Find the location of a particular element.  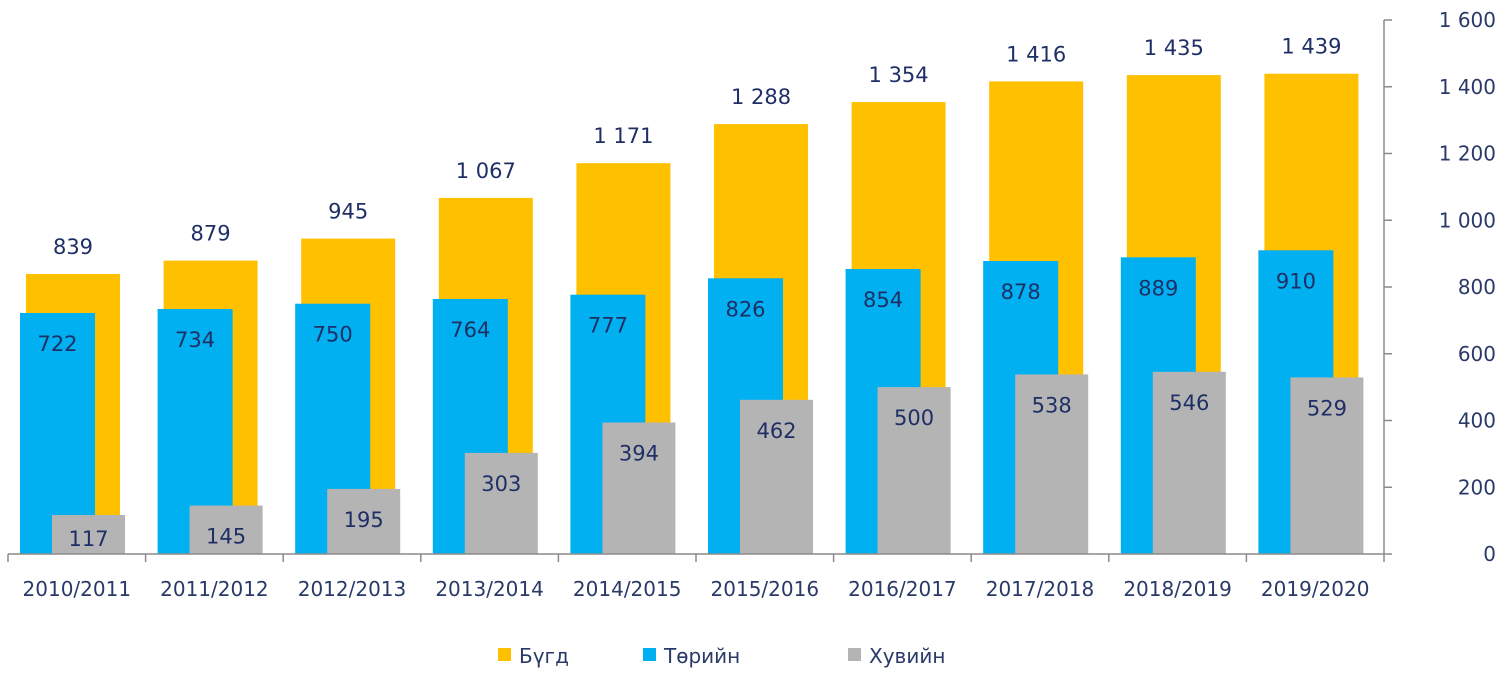

legend-label-state: Төрийн is located at coordinates (701, 656).